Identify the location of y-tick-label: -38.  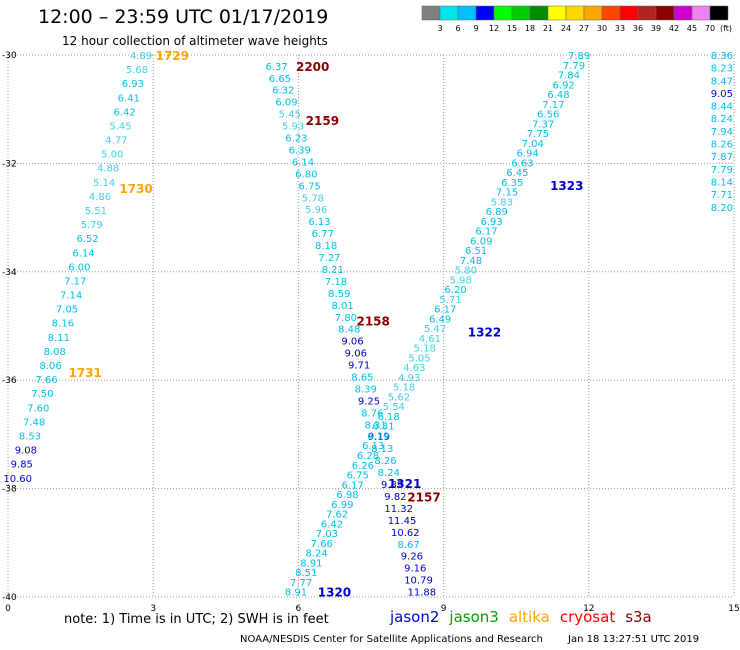
(9, 490).